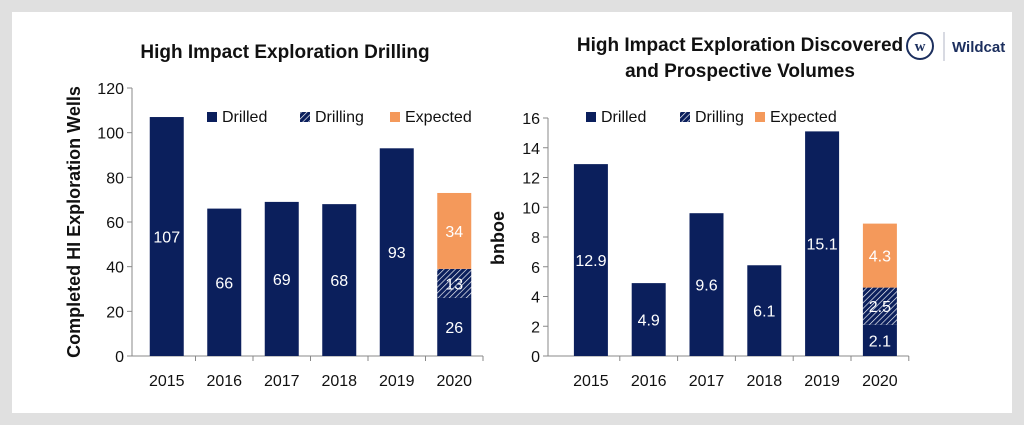 The height and width of the screenshot is (425, 1024). Describe the element at coordinates (115, 223) in the screenshot. I see `y-tick-label: 60` at that location.